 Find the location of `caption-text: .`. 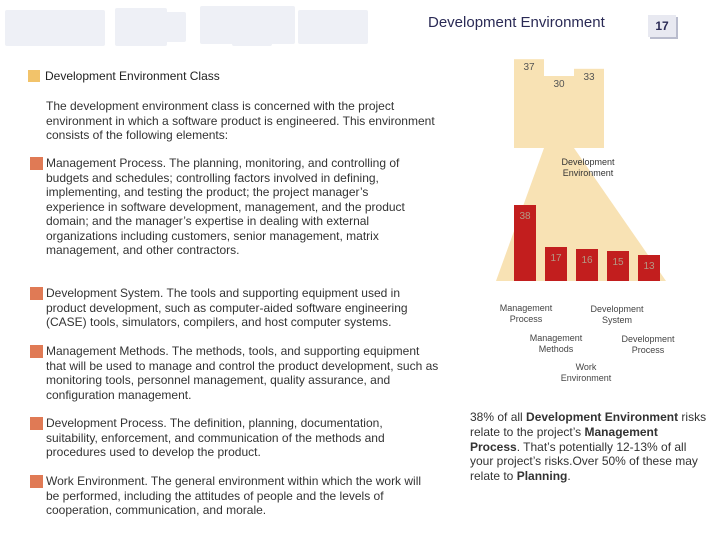

caption-text: . is located at coordinates (569, 476).